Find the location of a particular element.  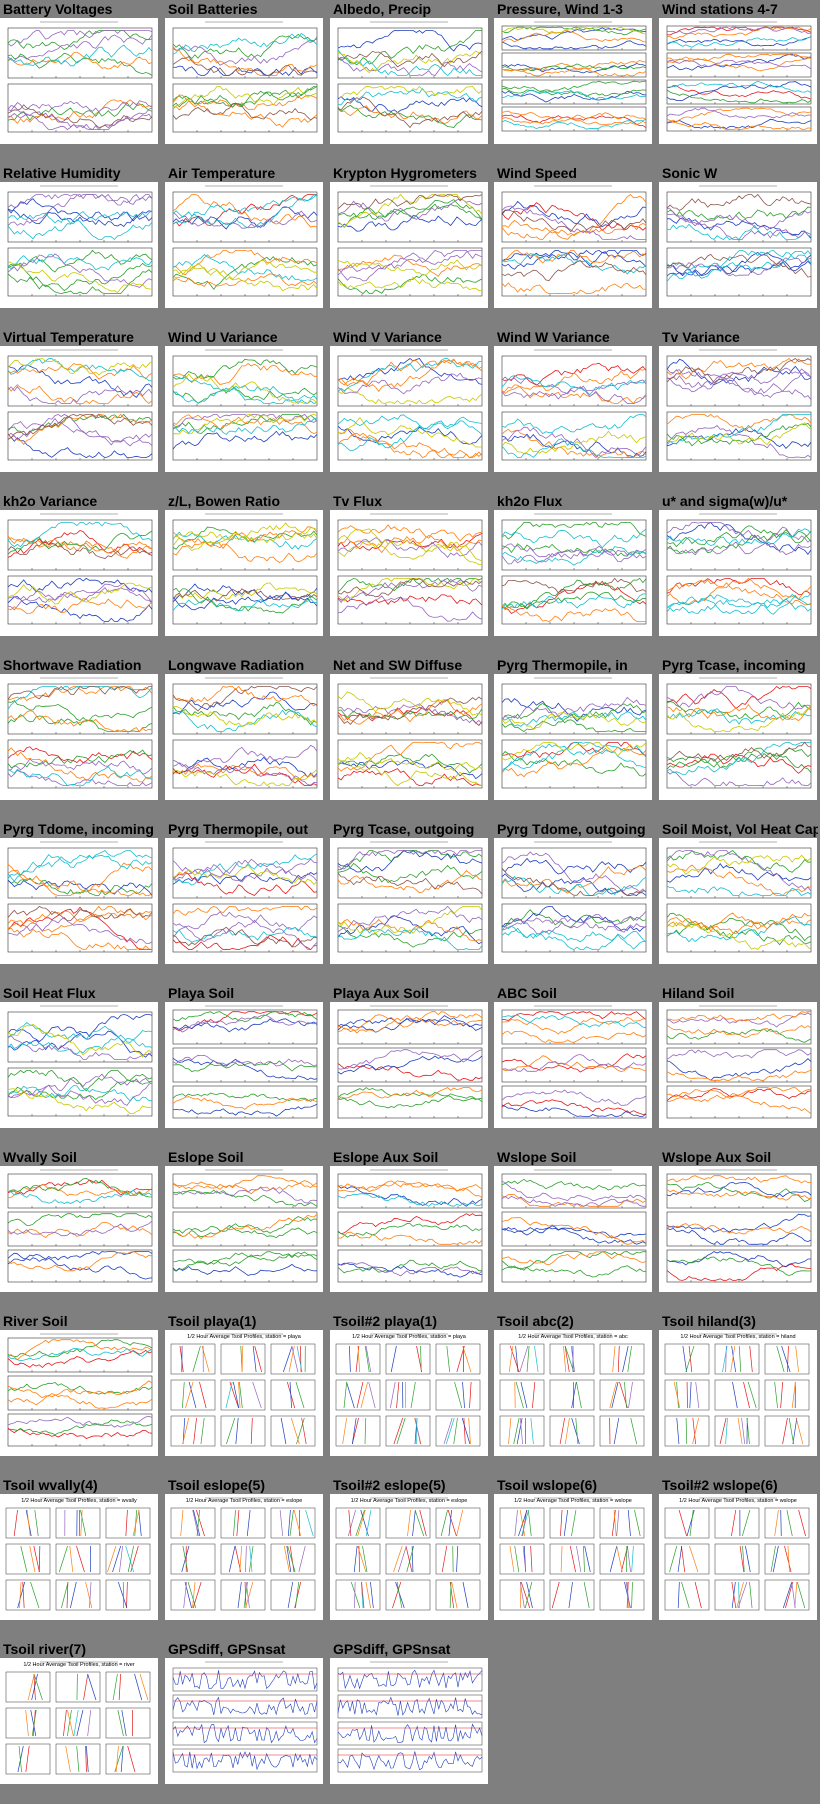

plot-title: Sonic W is located at coordinates (690, 173).